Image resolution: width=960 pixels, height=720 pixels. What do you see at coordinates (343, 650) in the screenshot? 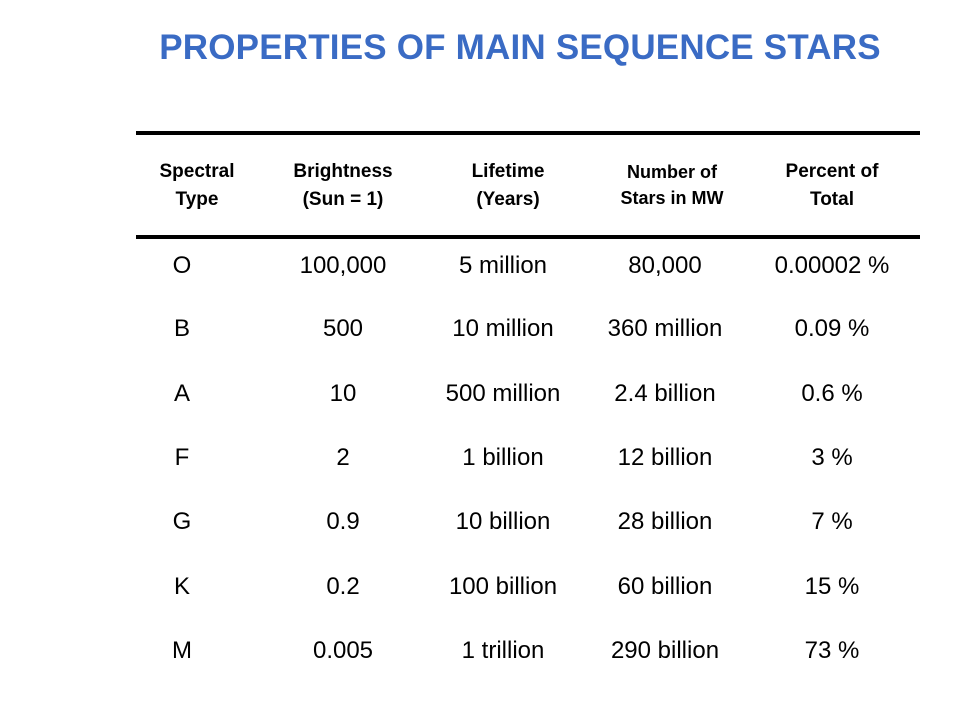
I see `cell-brightness: 0.005` at bounding box center [343, 650].